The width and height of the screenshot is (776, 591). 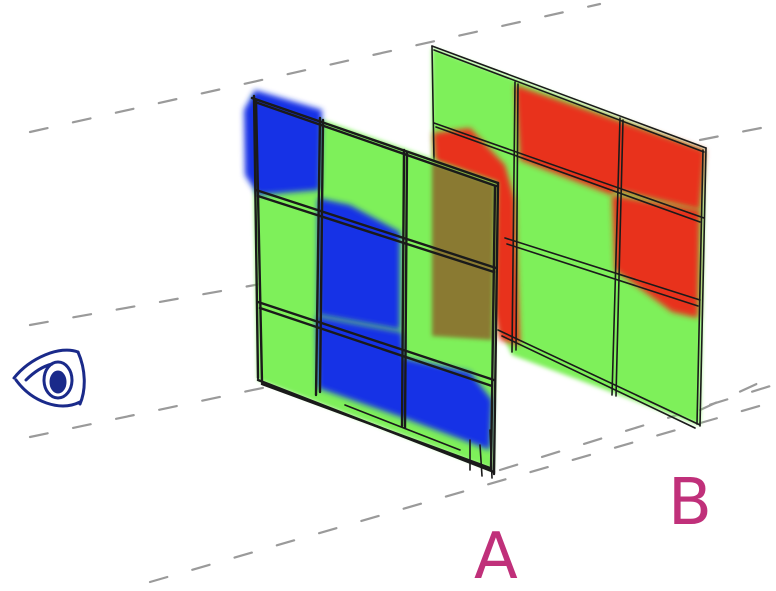 I want to click on plane-b-red-right, so click(x=656, y=256).